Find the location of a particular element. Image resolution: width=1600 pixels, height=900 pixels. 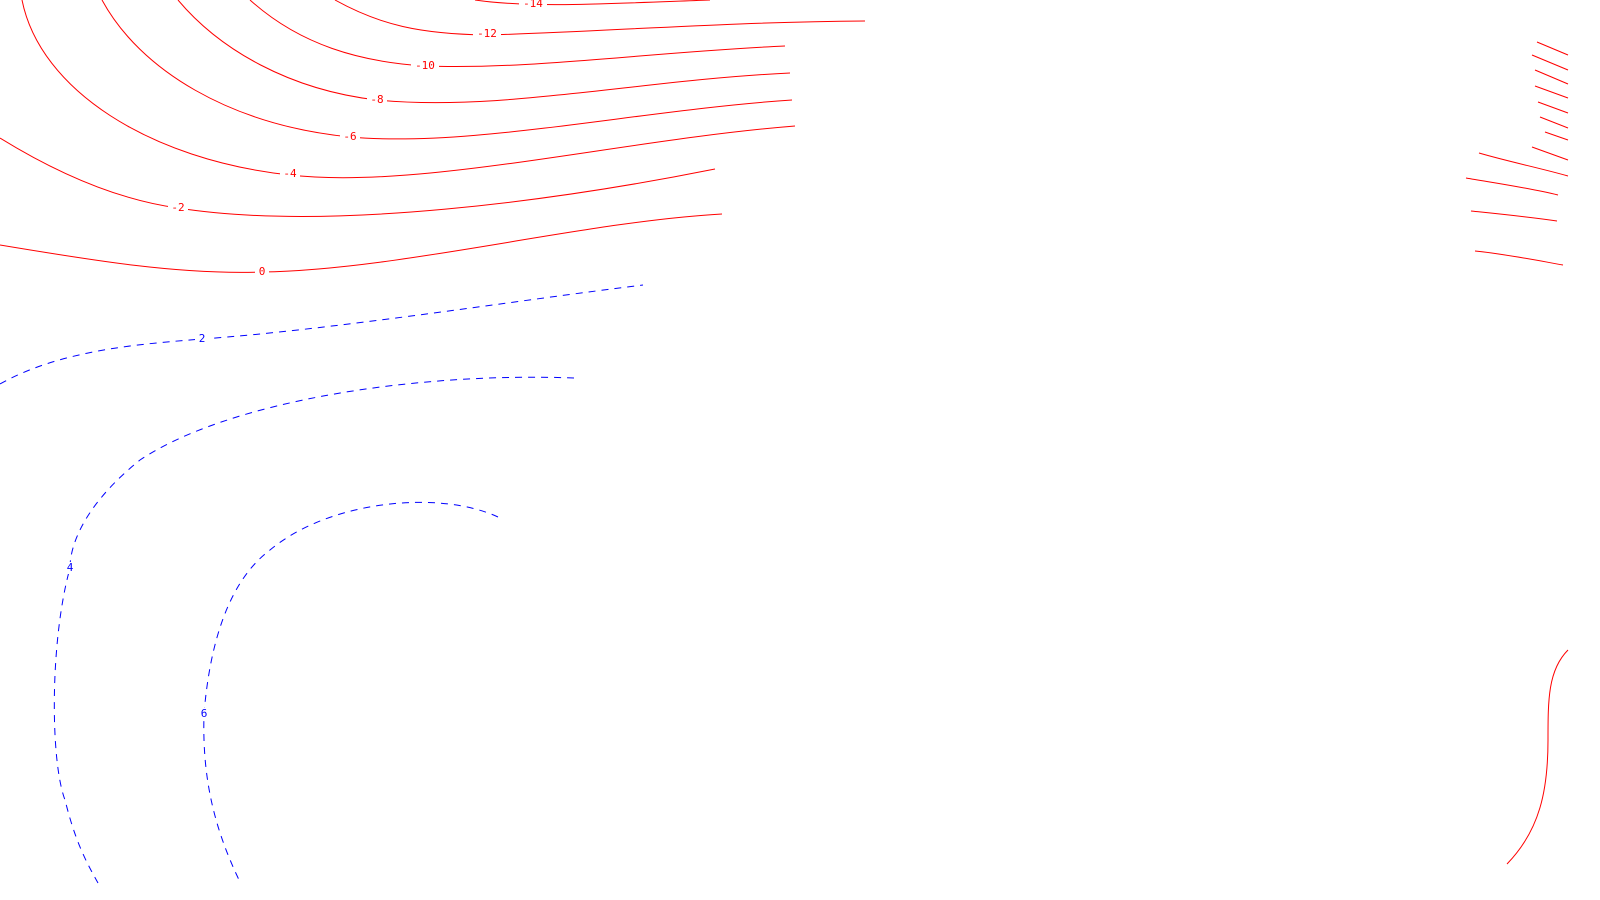

label-pos-2: 2 is located at coordinates (202, 338).